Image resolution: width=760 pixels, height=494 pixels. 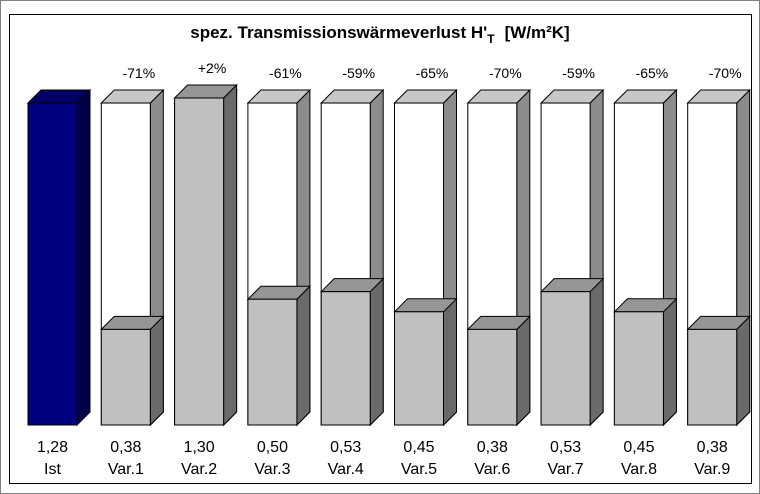 I want to click on x-tick-label: Var.8, so click(x=639, y=469).